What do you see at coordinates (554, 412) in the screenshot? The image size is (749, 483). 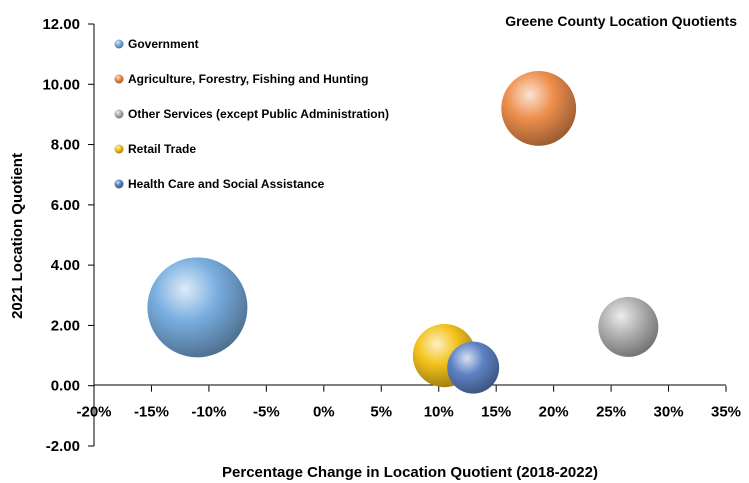 I see `x-tick-label: 20%` at bounding box center [554, 412].